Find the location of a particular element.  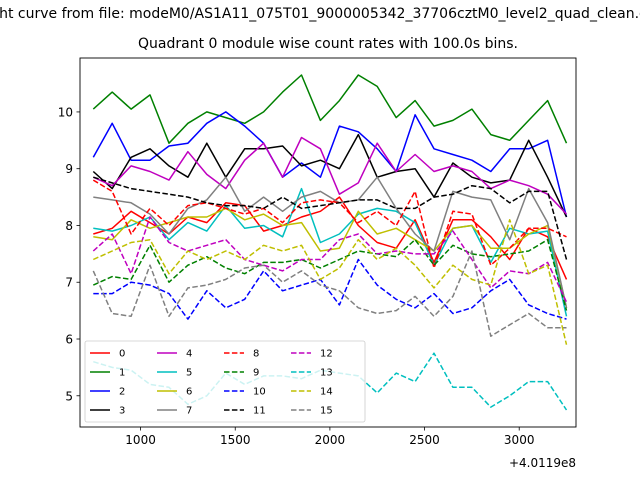

x-tick-label: 3000 is located at coordinates (519, 440).